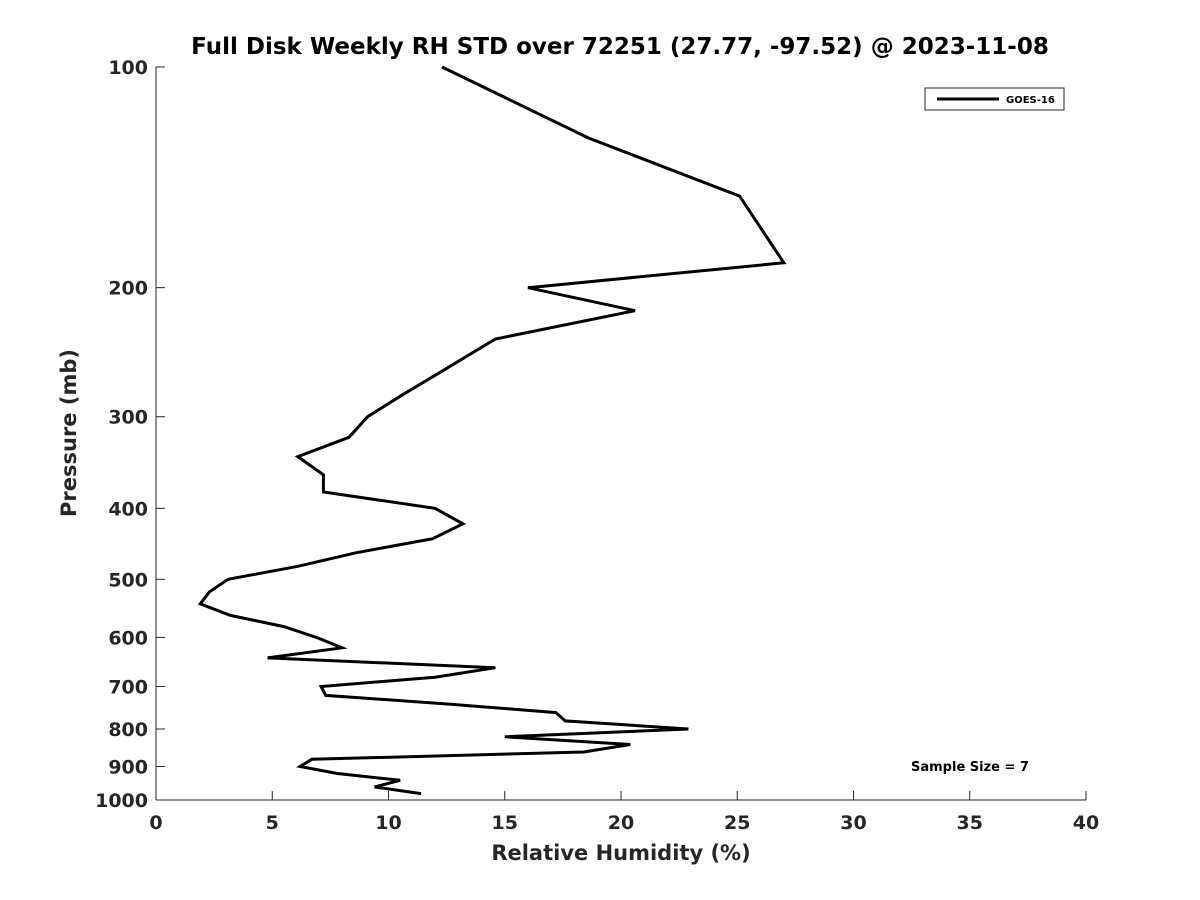 The image size is (1200, 900). What do you see at coordinates (69, 433) in the screenshot?
I see `y-axis-label: Pressure (mb)` at bounding box center [69, 433].